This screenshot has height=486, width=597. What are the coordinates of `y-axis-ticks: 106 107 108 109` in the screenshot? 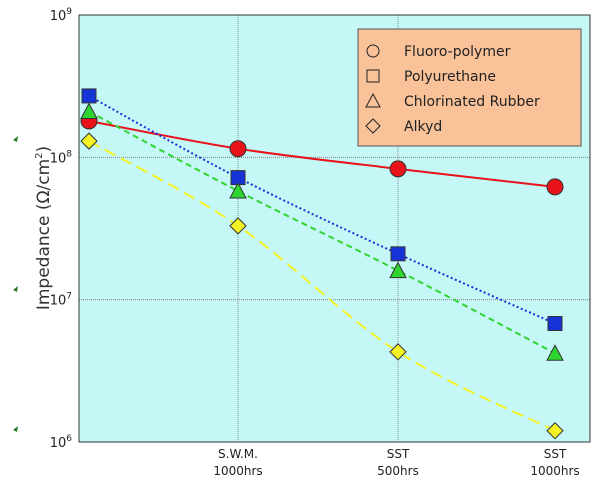 It's located at (61, 229).